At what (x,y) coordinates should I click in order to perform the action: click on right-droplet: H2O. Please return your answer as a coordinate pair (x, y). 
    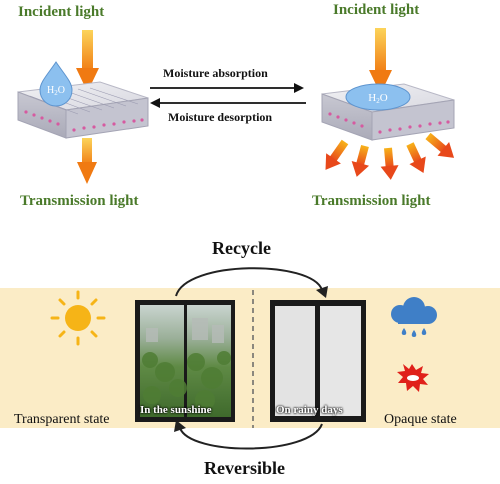
    Looking at the image, I should click on (378, 97).